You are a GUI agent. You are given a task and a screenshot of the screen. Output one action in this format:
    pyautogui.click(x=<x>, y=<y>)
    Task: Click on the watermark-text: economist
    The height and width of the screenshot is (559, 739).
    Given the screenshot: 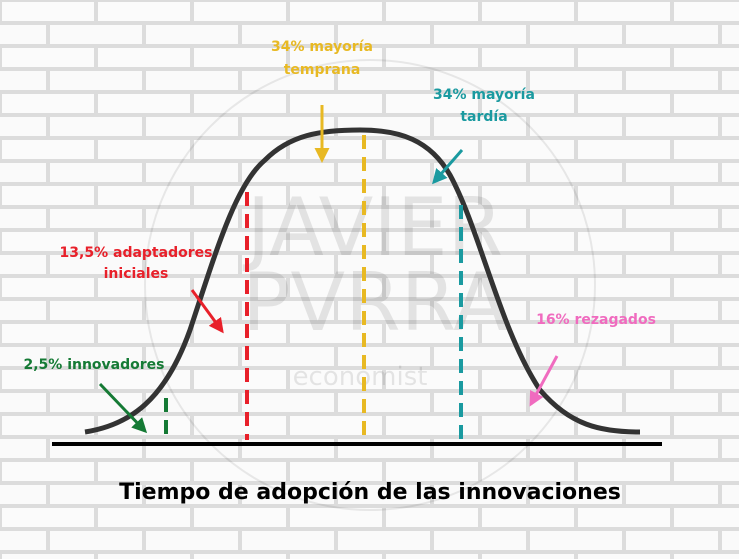 What is the action you would take?
    pyautogui.click(x=360, y=377)
    